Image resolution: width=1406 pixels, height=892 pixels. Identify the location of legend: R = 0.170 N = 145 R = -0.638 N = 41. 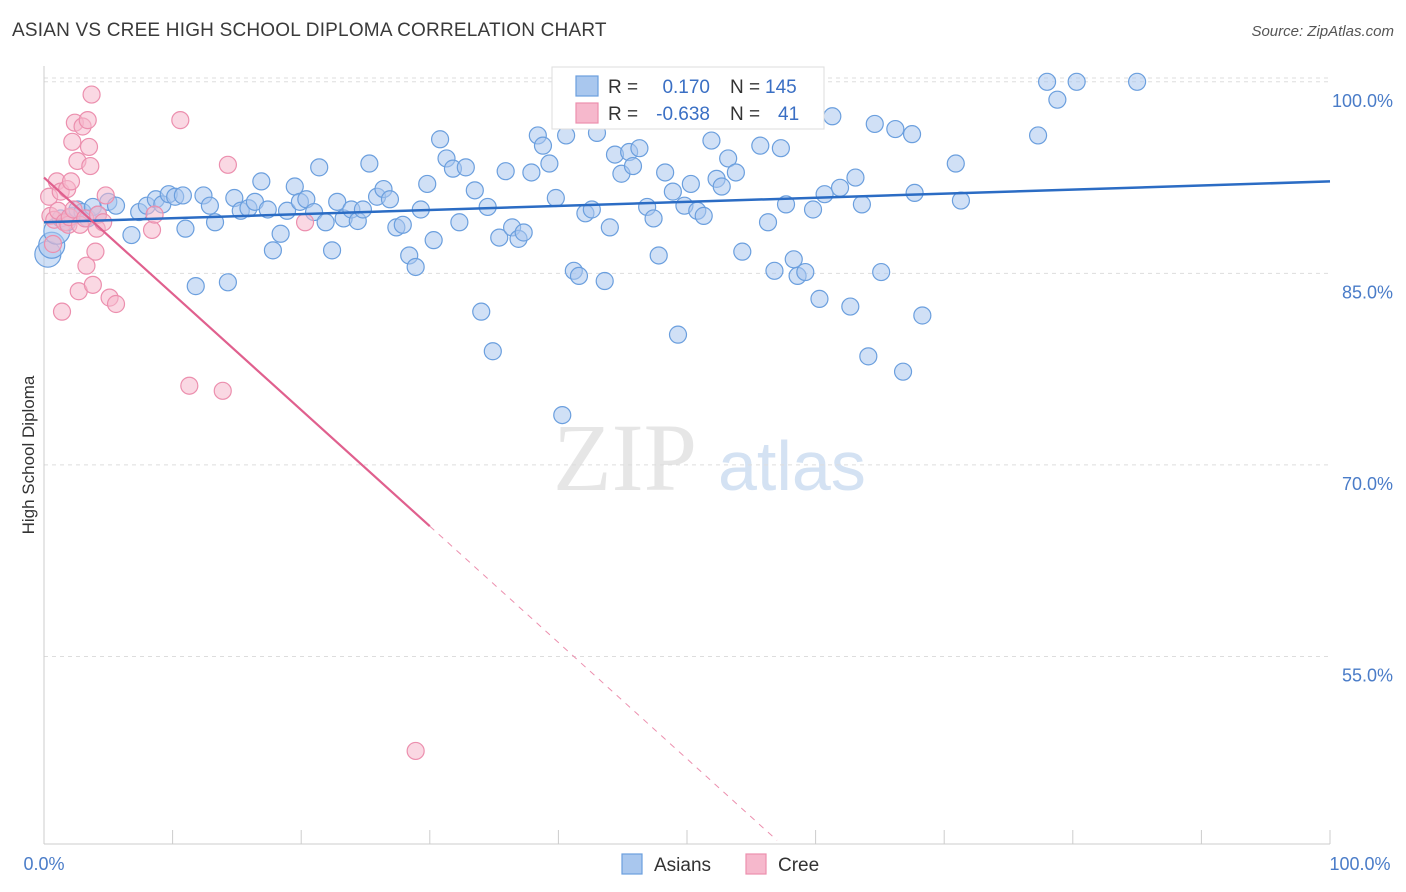
(688, 98).